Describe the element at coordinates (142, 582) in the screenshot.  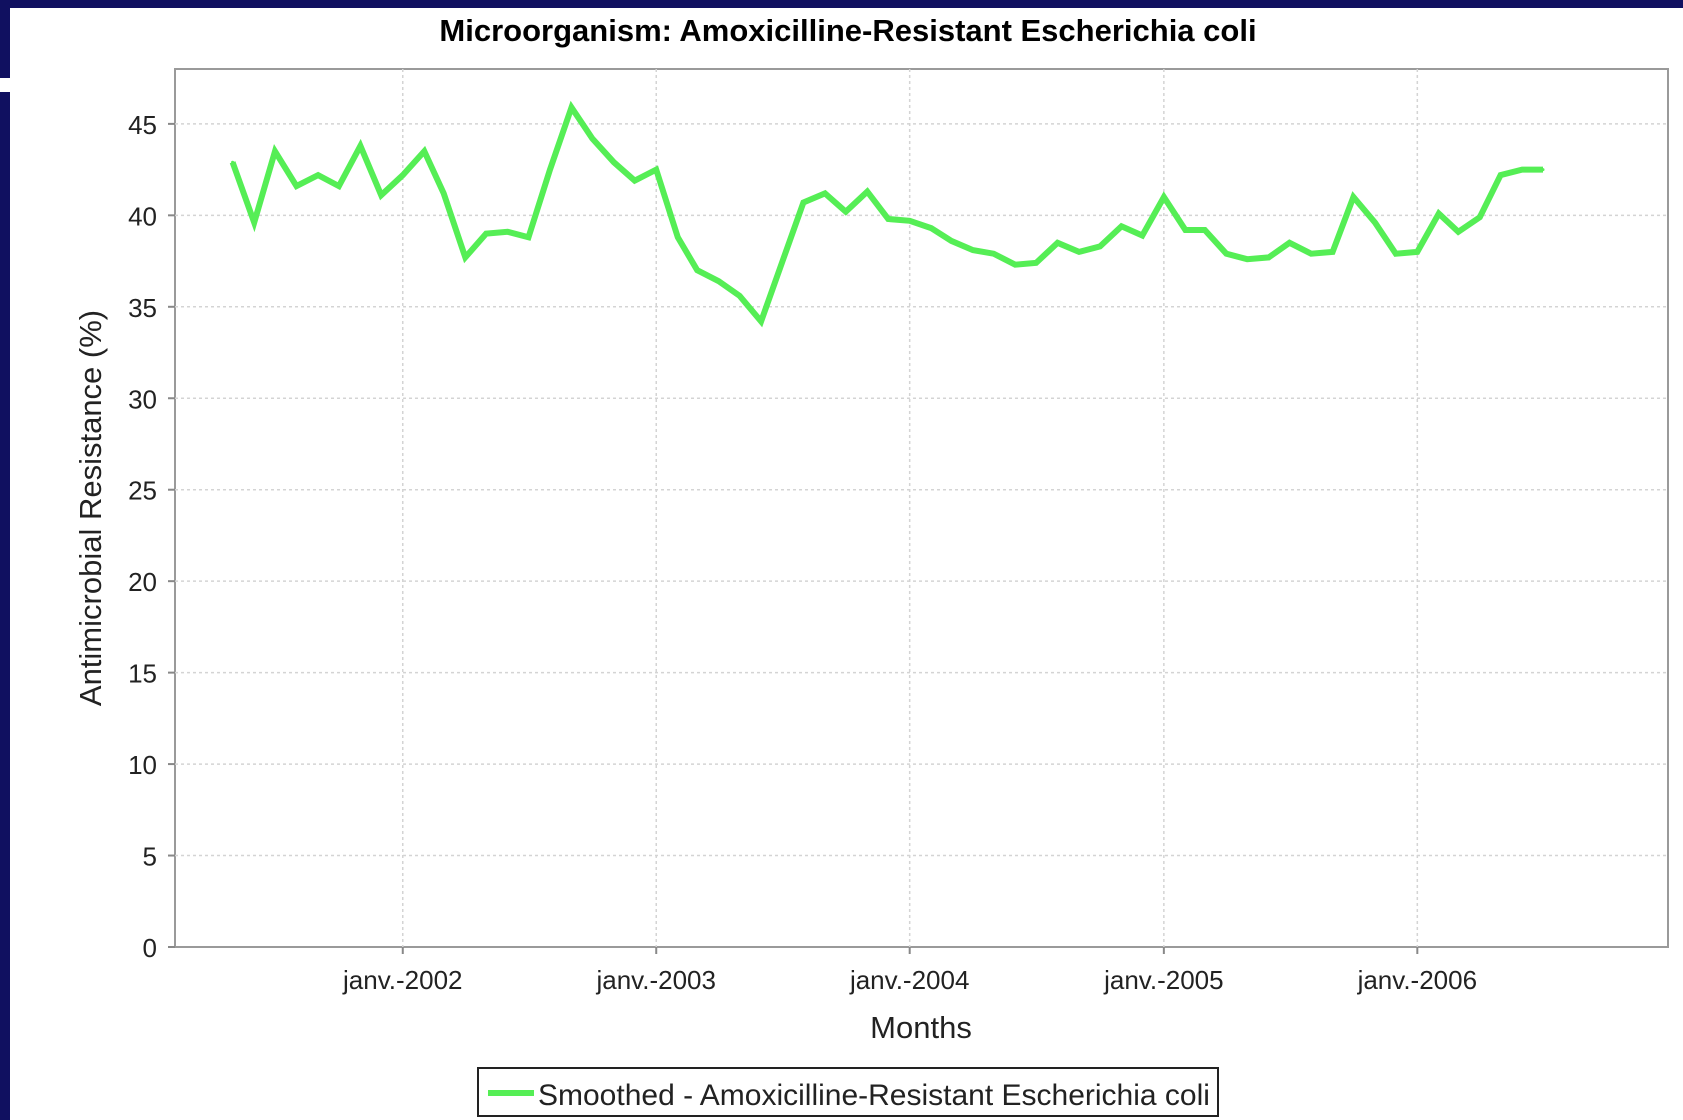
I see `y-tick-label: 20` at that location.